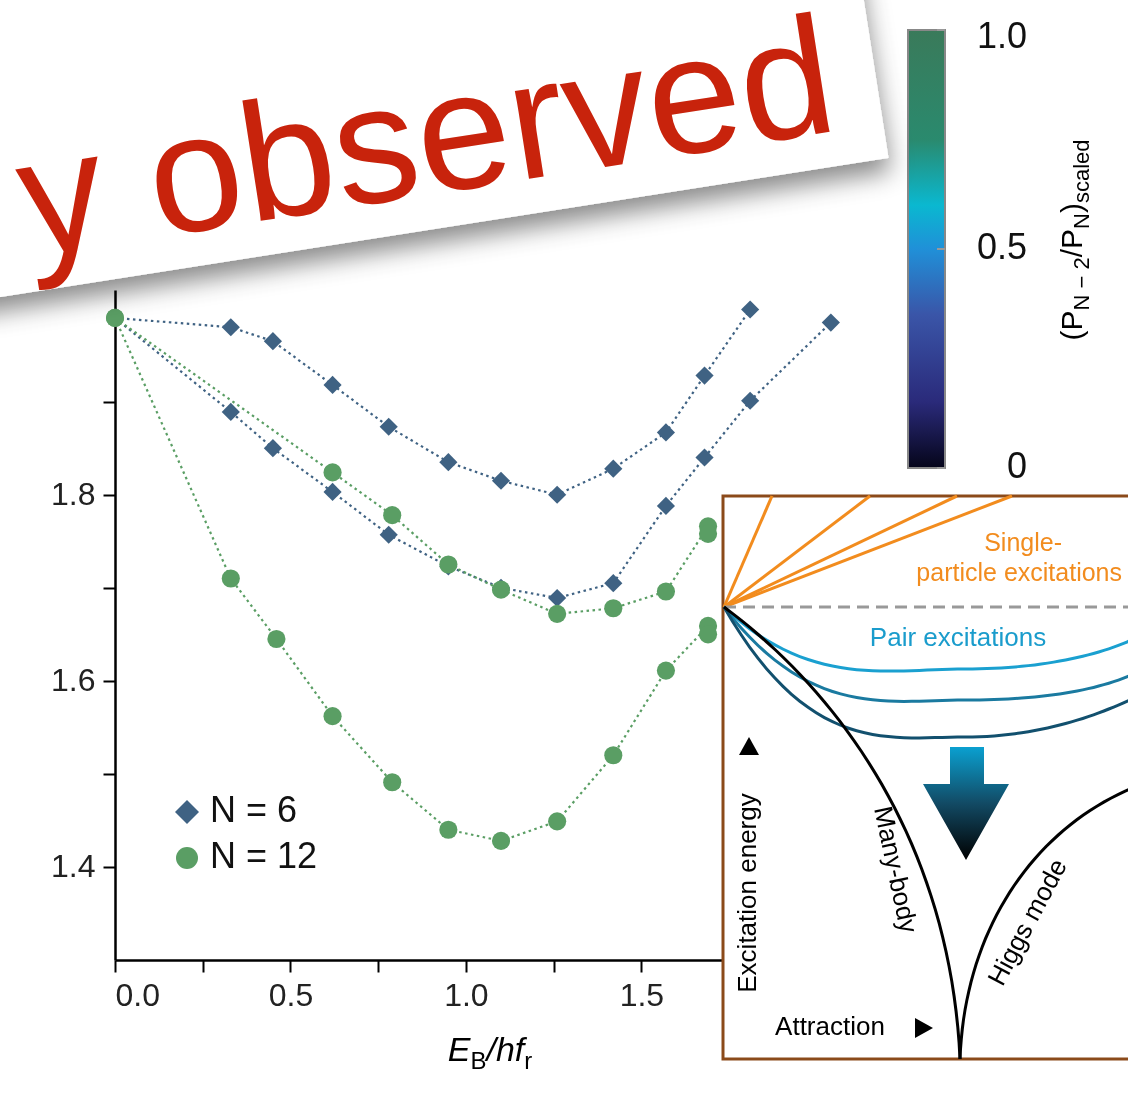 This screenshot has height=1093, width=1128. What do you see at coordinates (642, 994) in the screenshot?
I see `x-tick-label: 1.5` at bounding box center [642, 994].